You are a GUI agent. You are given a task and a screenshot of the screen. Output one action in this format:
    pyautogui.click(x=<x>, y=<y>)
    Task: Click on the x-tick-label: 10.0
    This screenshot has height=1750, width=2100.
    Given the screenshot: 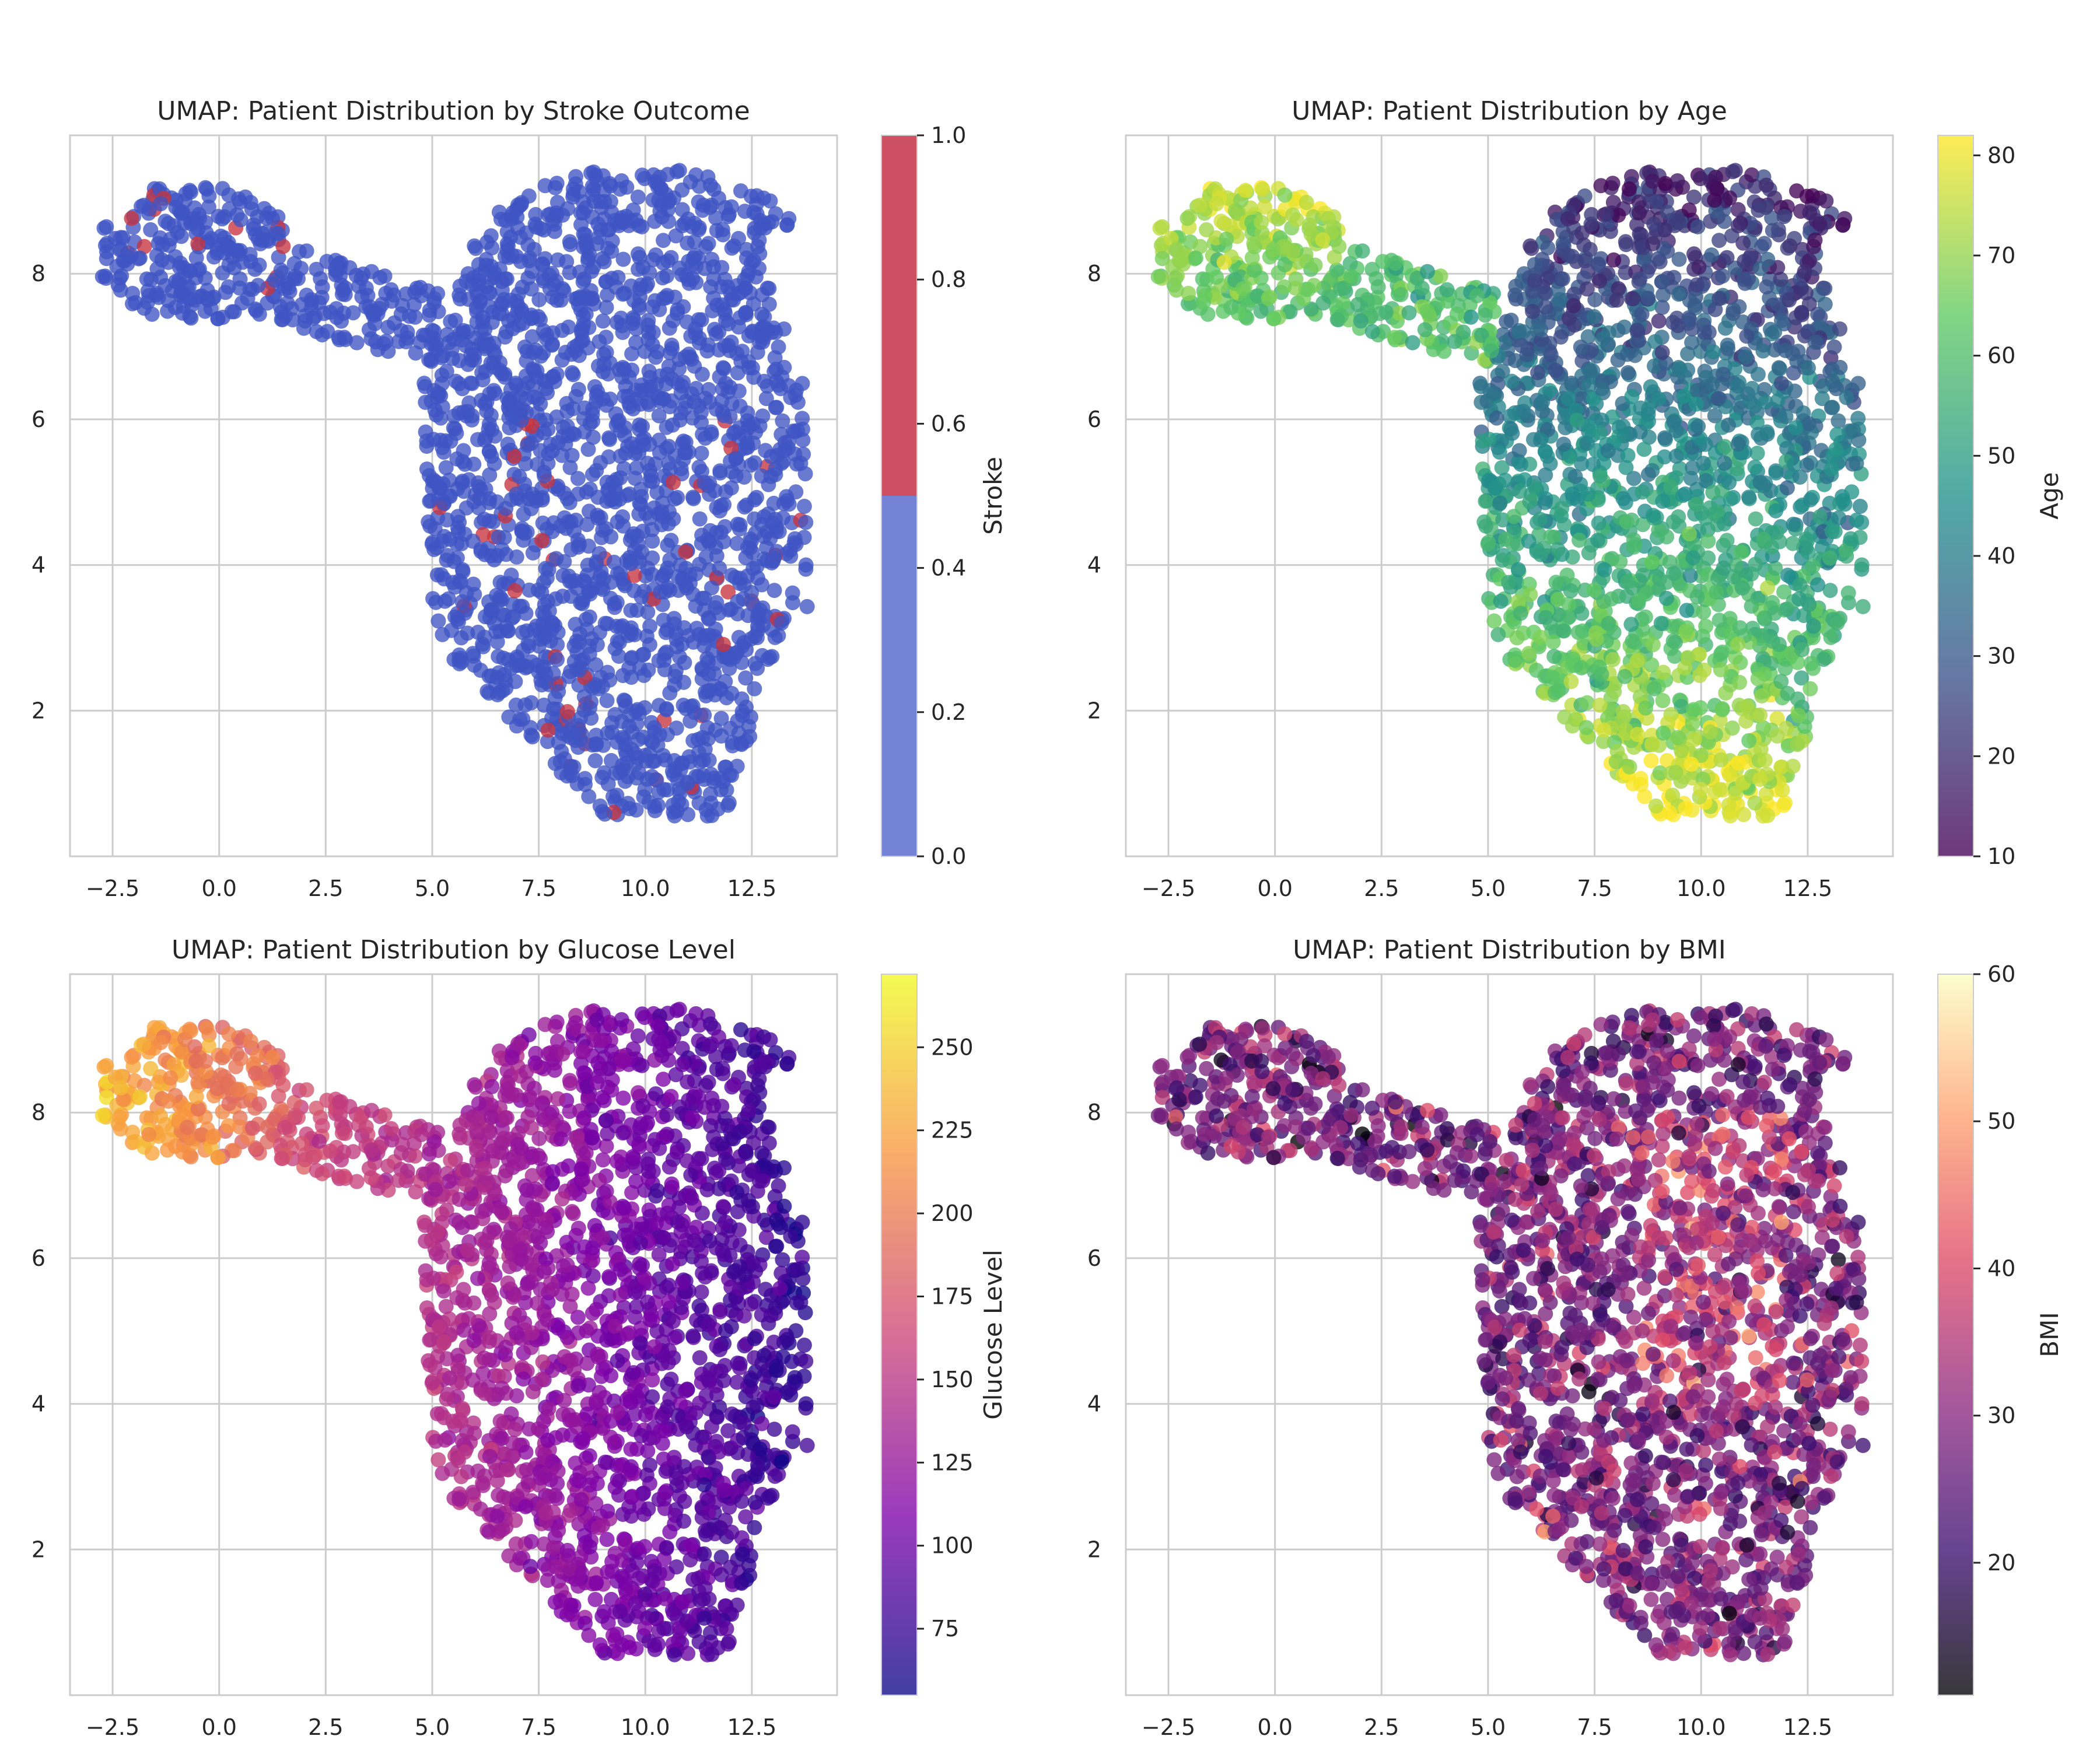 What is the action you would take?
    pyautogui.click(x=645, y=888)
    